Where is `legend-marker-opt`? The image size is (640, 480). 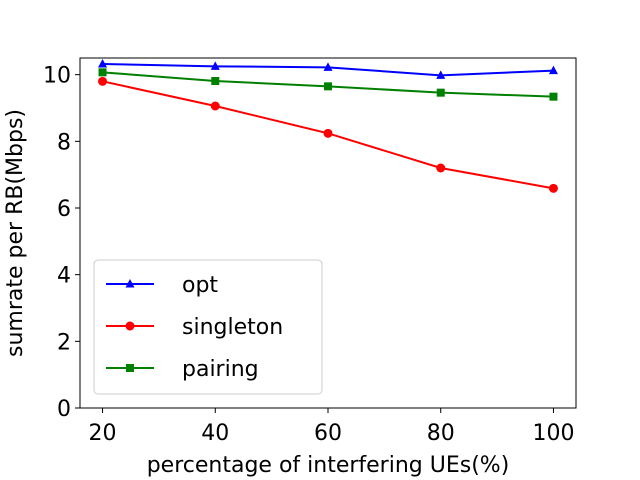
legend-marker-opt is located at coordinates (130, 283).